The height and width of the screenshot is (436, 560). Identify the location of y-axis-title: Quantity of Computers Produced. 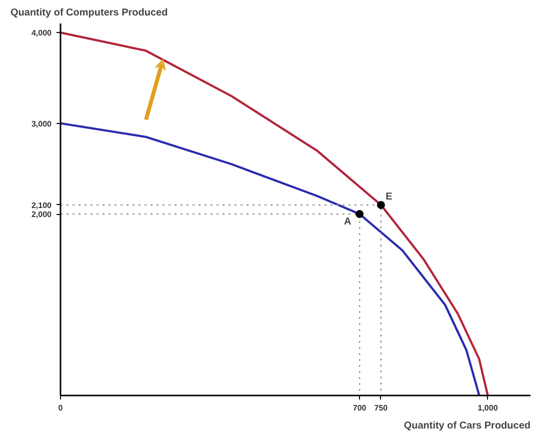
(89, 13).